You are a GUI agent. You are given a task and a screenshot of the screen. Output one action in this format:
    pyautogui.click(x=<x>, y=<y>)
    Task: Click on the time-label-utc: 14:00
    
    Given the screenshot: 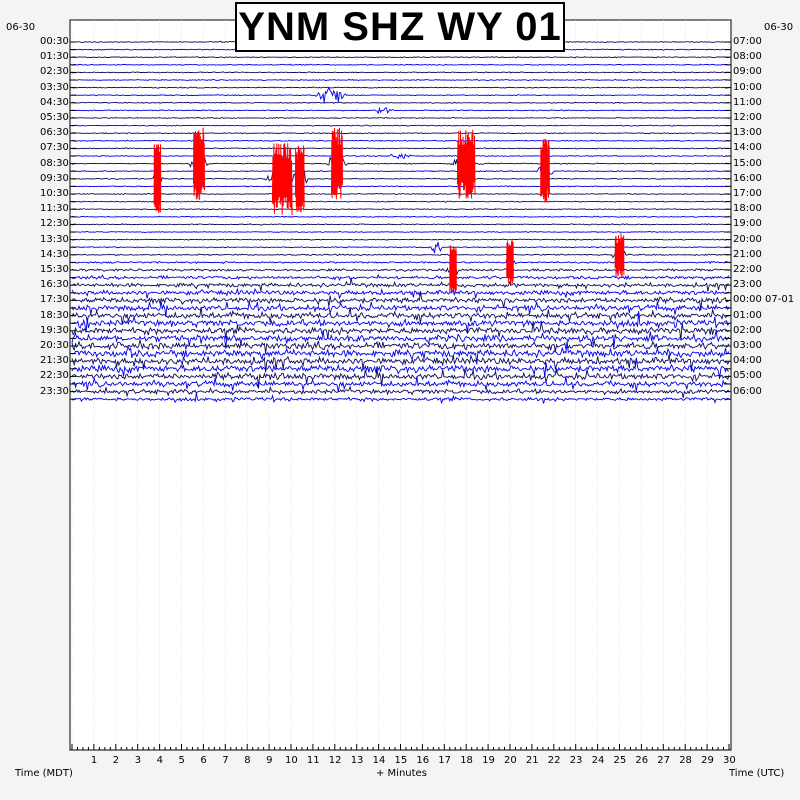 What is the action you would take?
    pyautogui.click(x=747, y=148)
    